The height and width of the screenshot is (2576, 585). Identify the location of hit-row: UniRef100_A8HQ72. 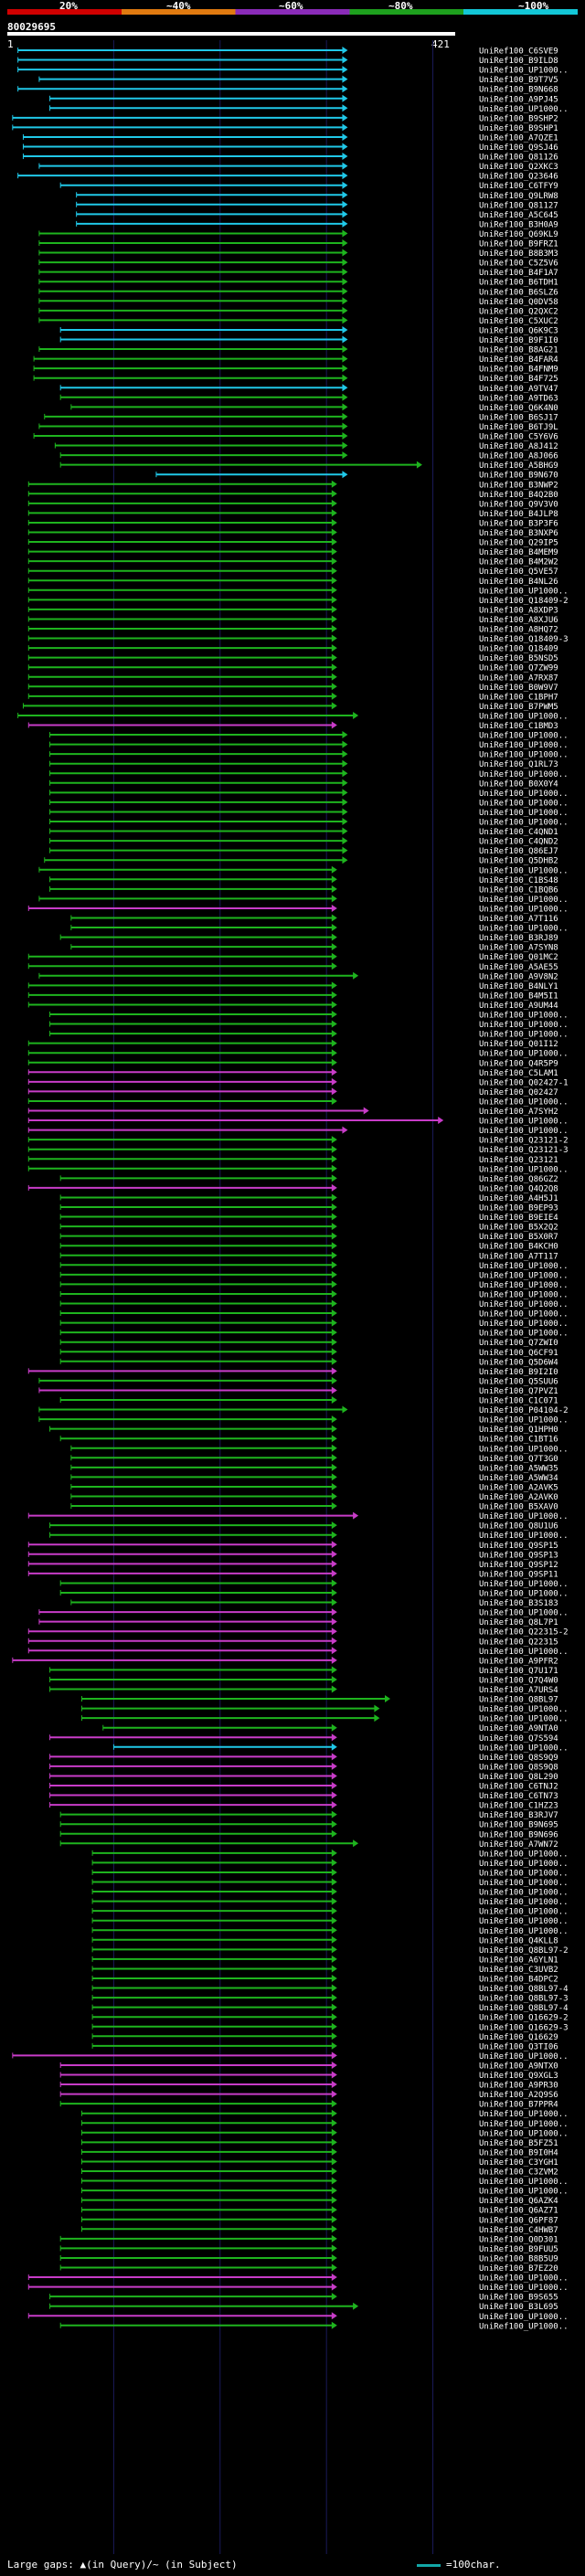
(293, 630).